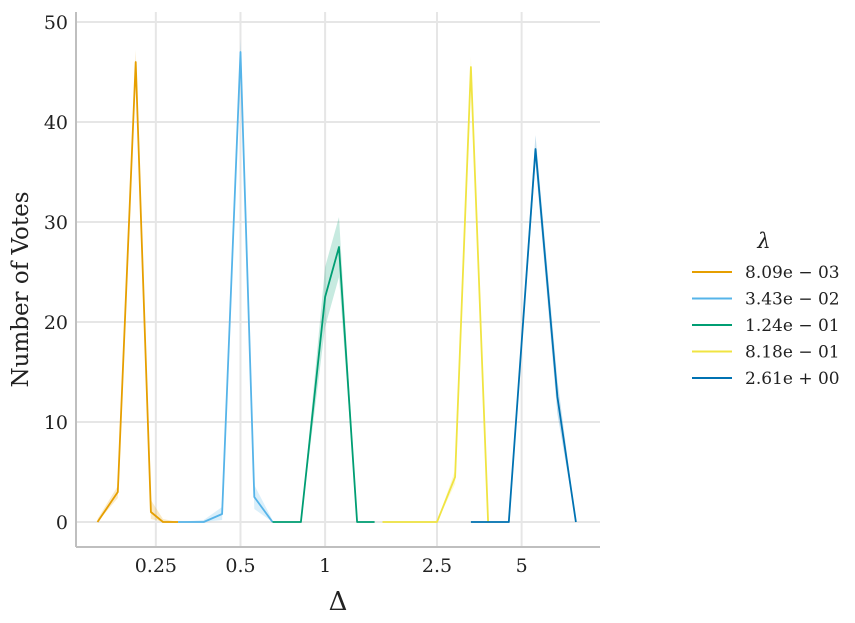 This screenshot has height=623, width=855. I want to click on x-tick-label: 2.5, so click(437, 566).